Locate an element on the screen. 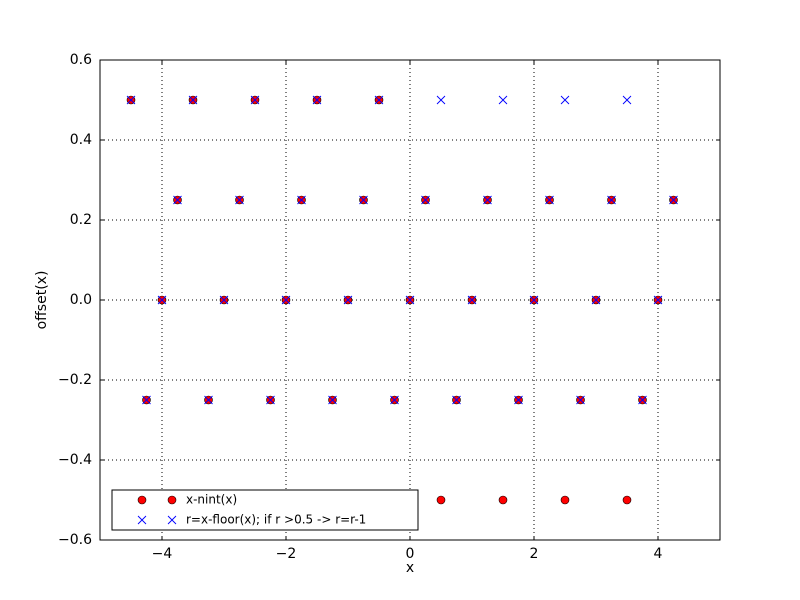  y-tick-label: −0.4 is located at coordinates (75, 460).